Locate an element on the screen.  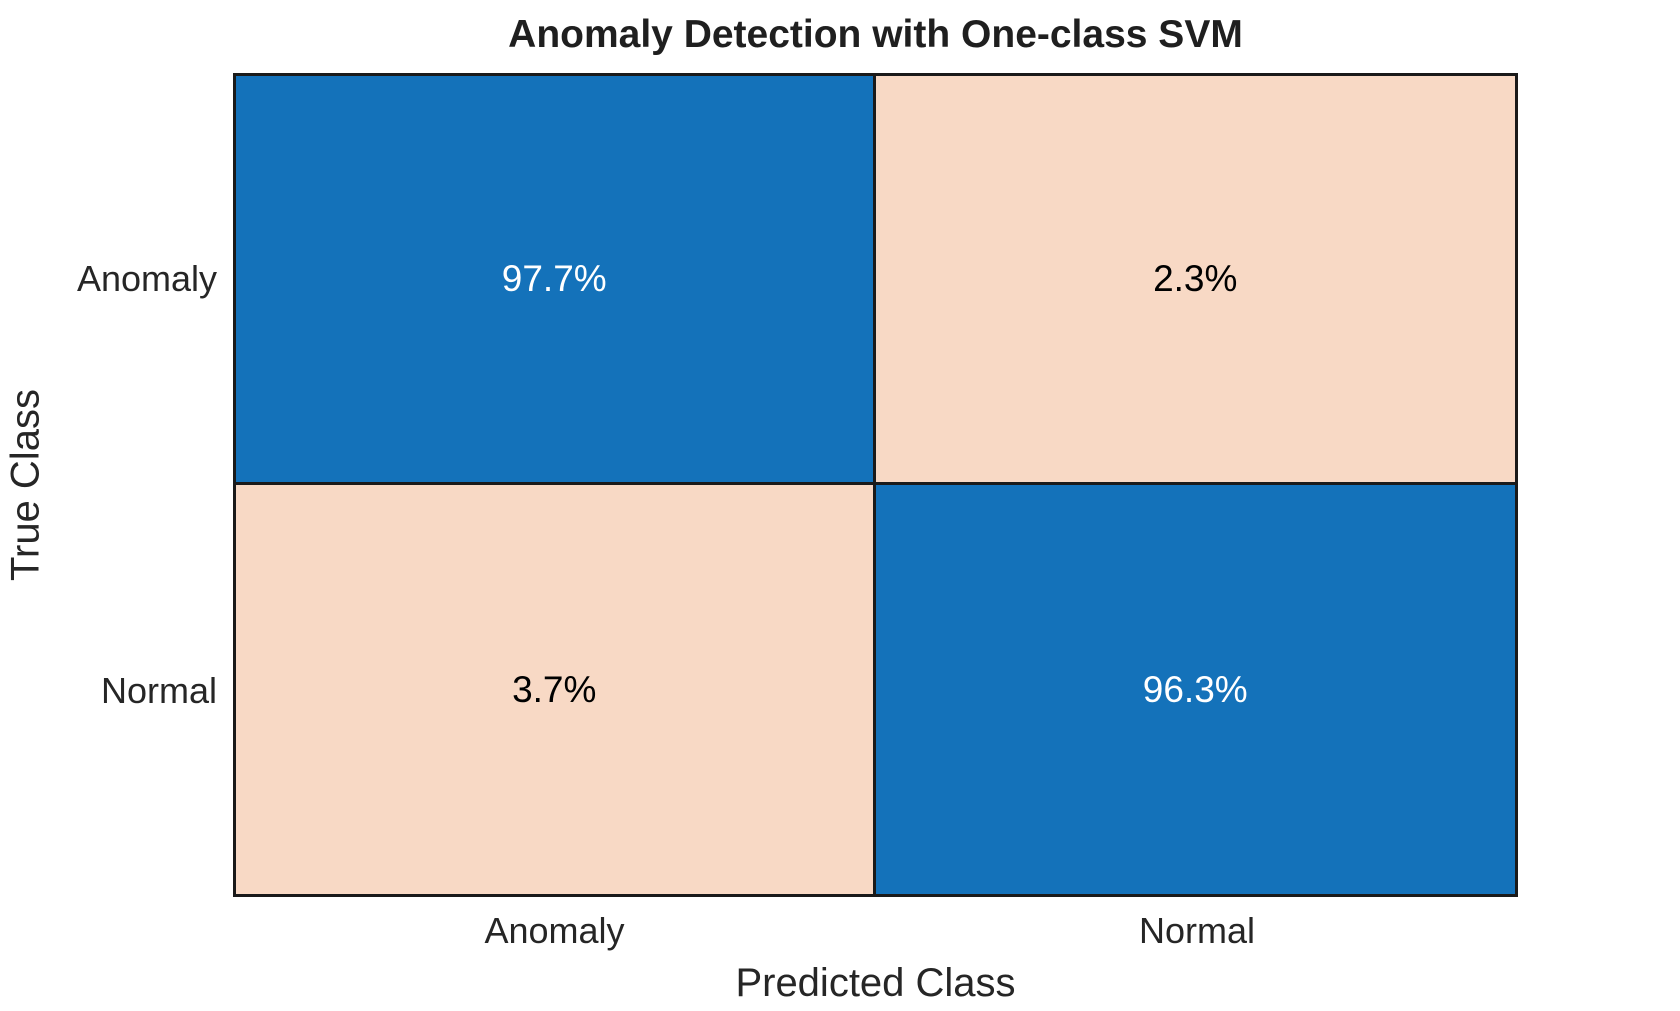
cell-value-true-normal-pred-anomaly: 3.7% is located at coordinates (554, 689).